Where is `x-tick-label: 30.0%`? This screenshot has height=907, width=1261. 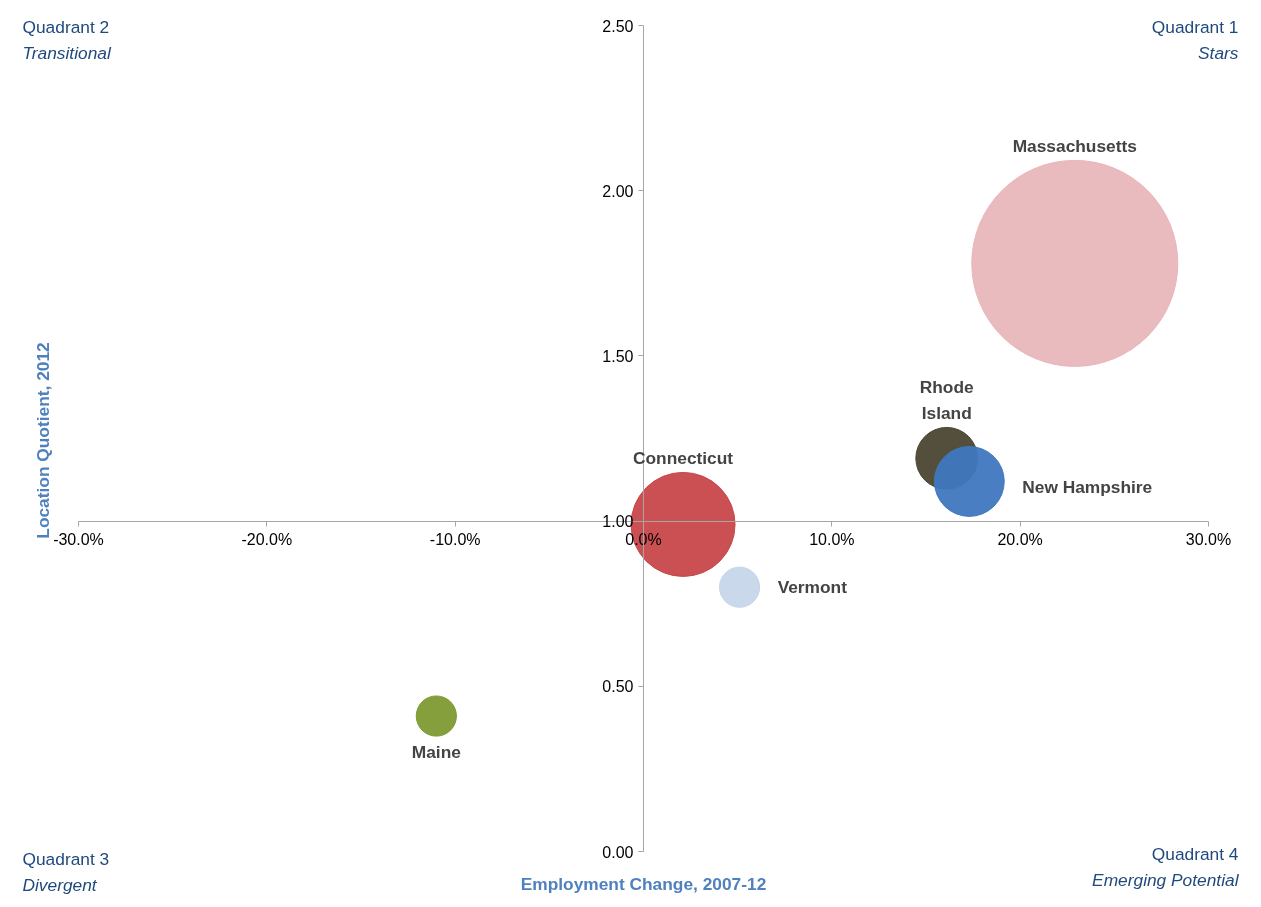
x-tick-label: 30.0% is located at coordinates (1208, 540).